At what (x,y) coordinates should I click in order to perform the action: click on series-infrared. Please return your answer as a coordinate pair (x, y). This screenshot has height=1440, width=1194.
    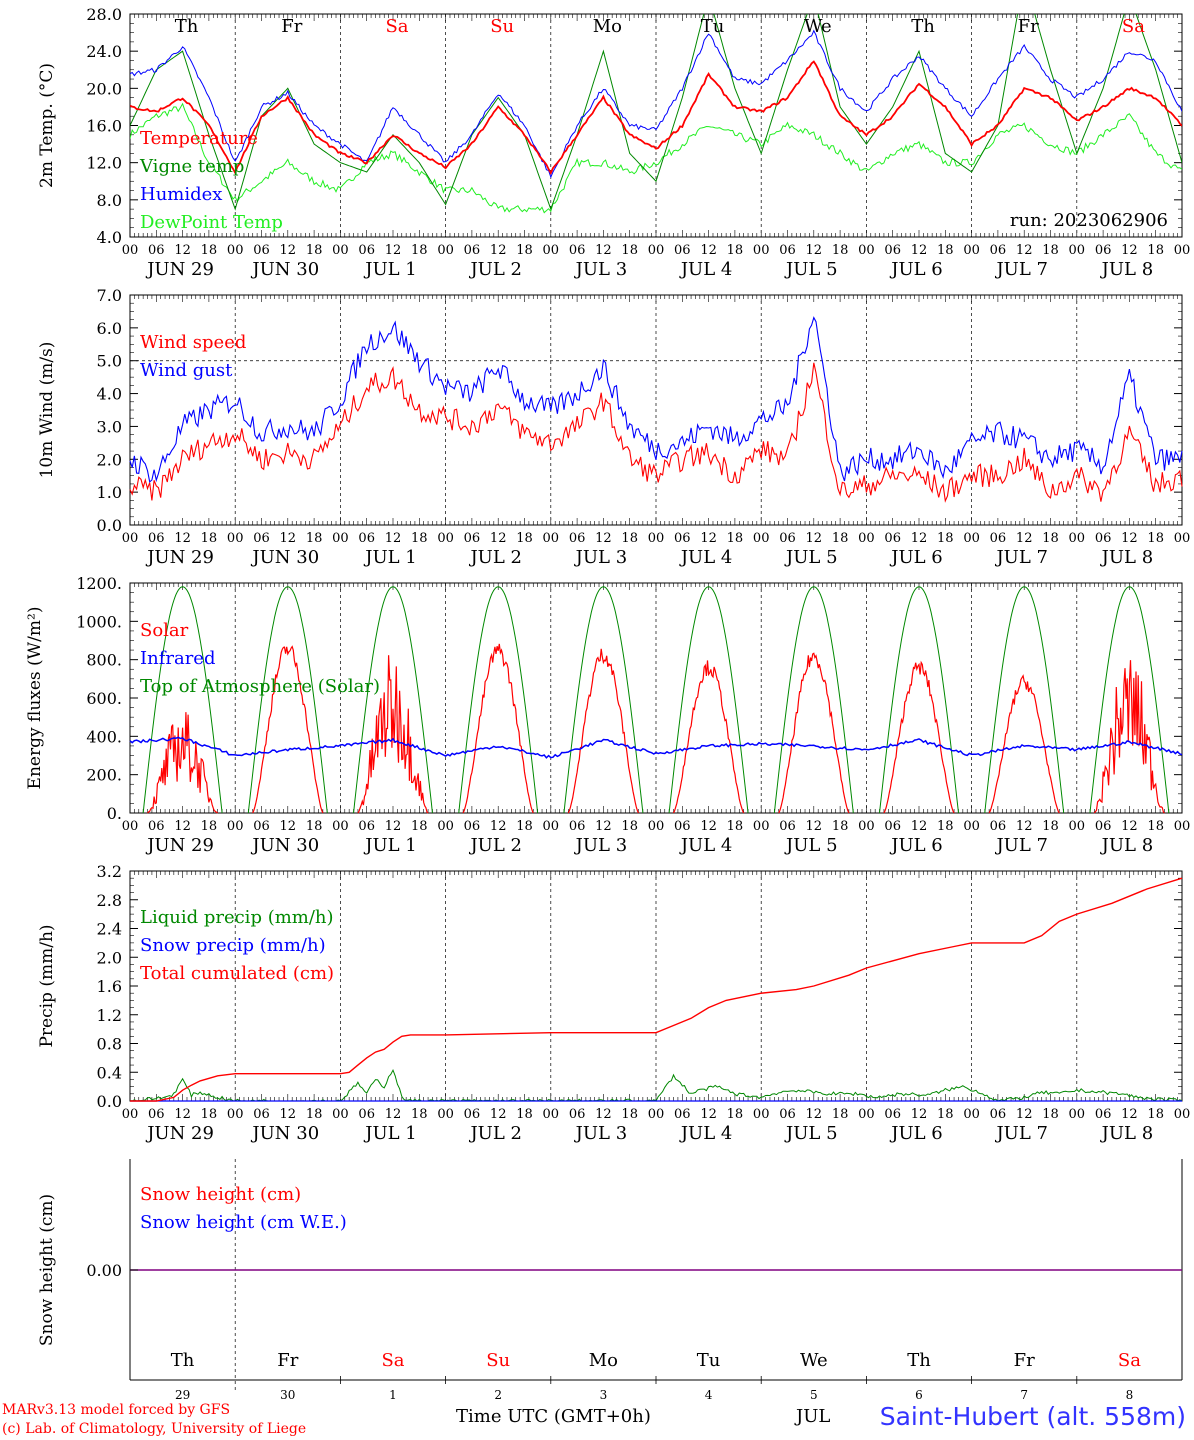
    Looking at the image, I should click on (656, 747).